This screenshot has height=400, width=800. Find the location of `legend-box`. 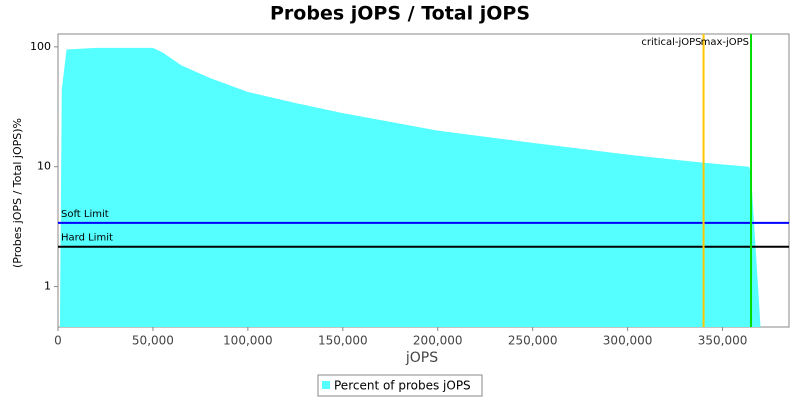

legend-box is located at coordinates (400, 385).